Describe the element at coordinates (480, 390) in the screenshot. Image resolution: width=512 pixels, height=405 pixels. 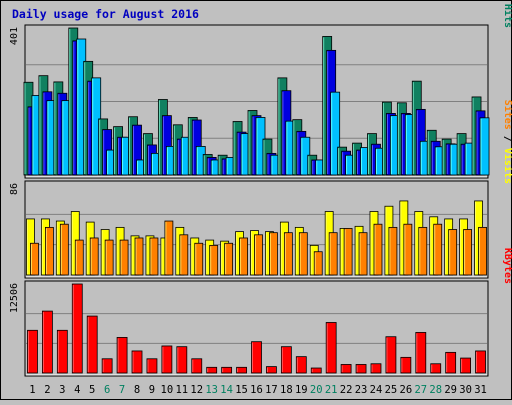
I see `day-label: 31` at that location.